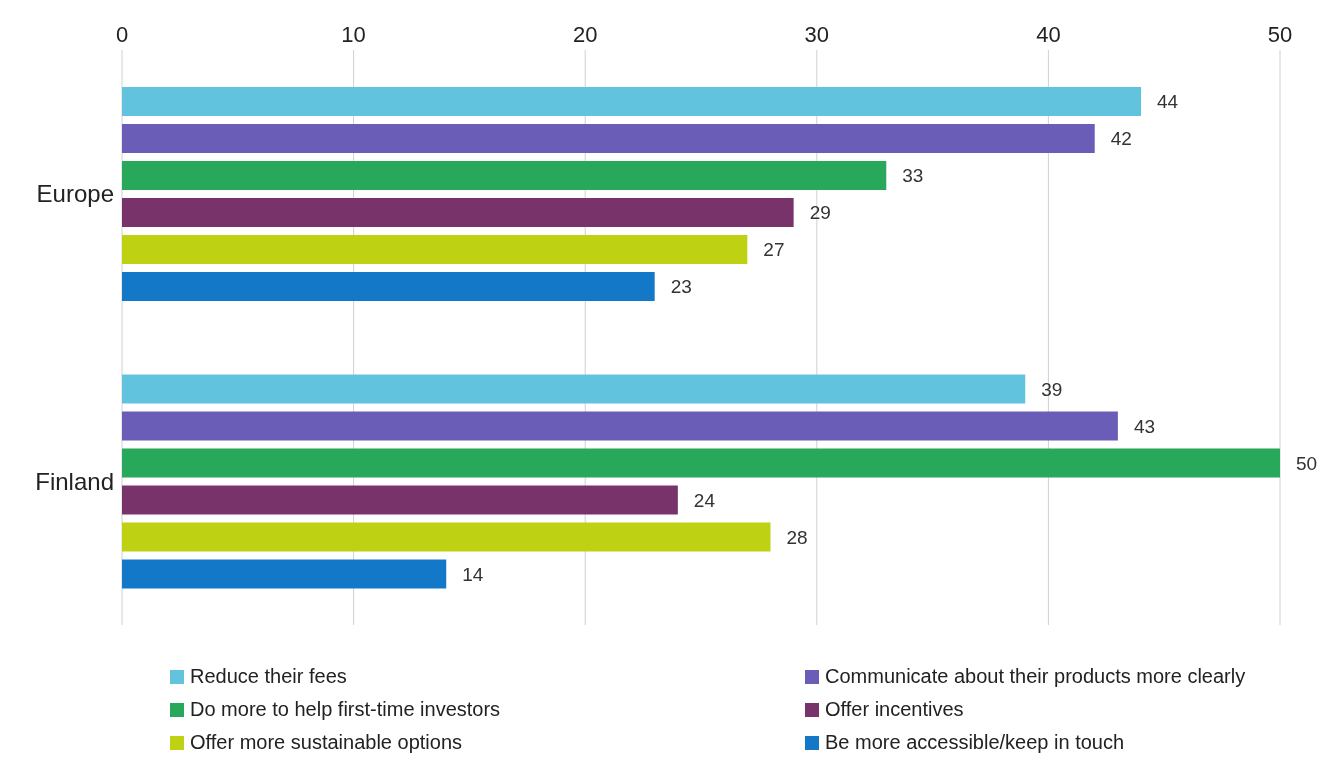  I want to click on y-tick-label: Europe, so click(75, 194).